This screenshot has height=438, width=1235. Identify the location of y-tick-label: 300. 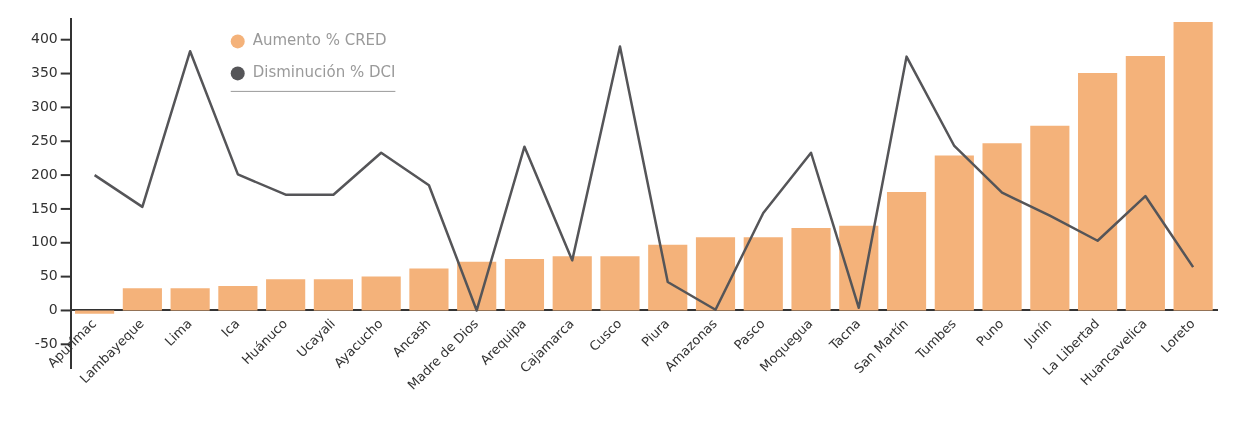
(44, 106).